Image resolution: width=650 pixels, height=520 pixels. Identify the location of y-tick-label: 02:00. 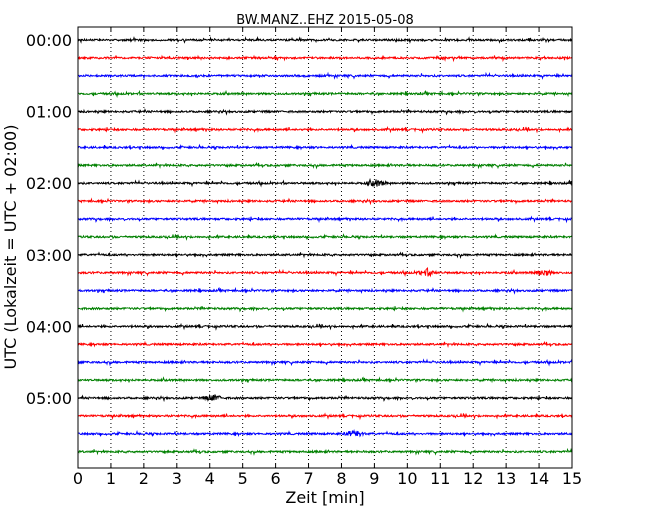
(49, 183).